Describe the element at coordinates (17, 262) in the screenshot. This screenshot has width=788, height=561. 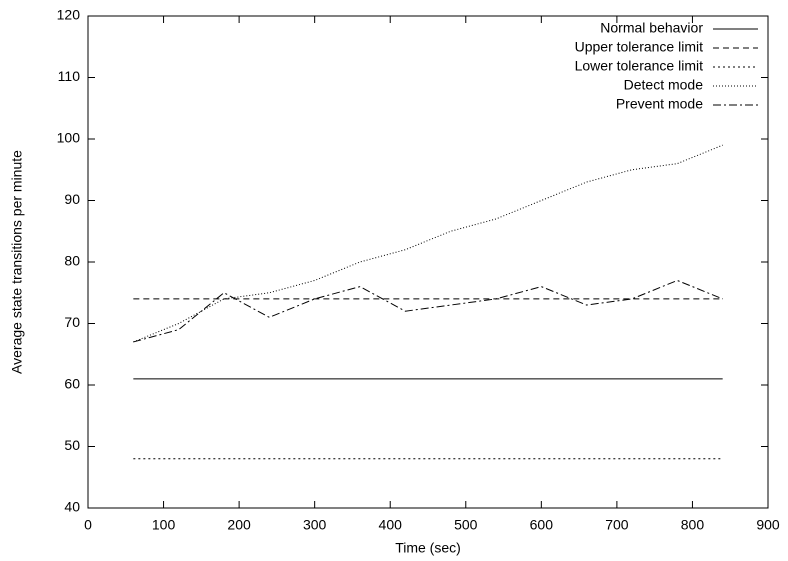
I see `y-axis-label: Average state transitions per minute` at that location.